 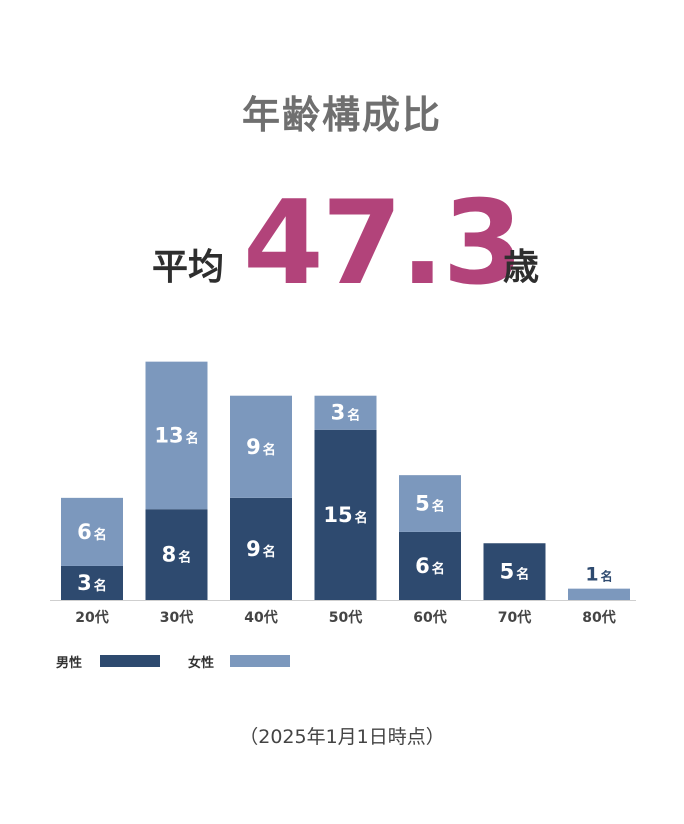 I want to click on x-tick-label-6: 80代, so click(x=598, y=617).